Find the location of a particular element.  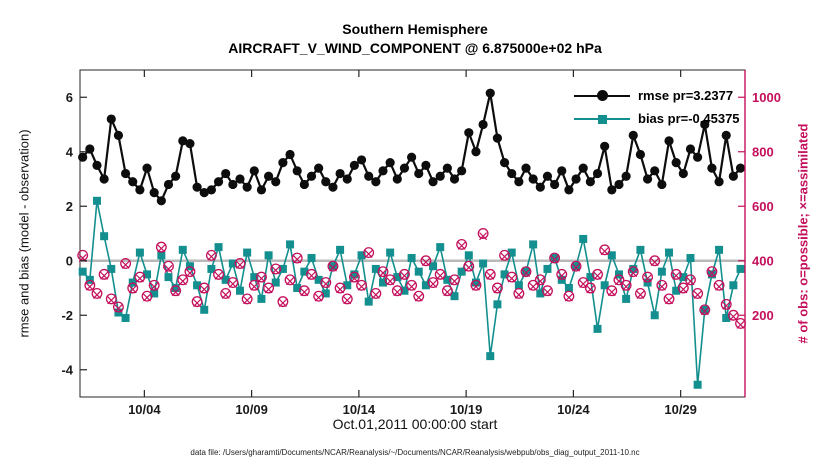

svg-text: 10/14 is located at coordinates (359, 409).